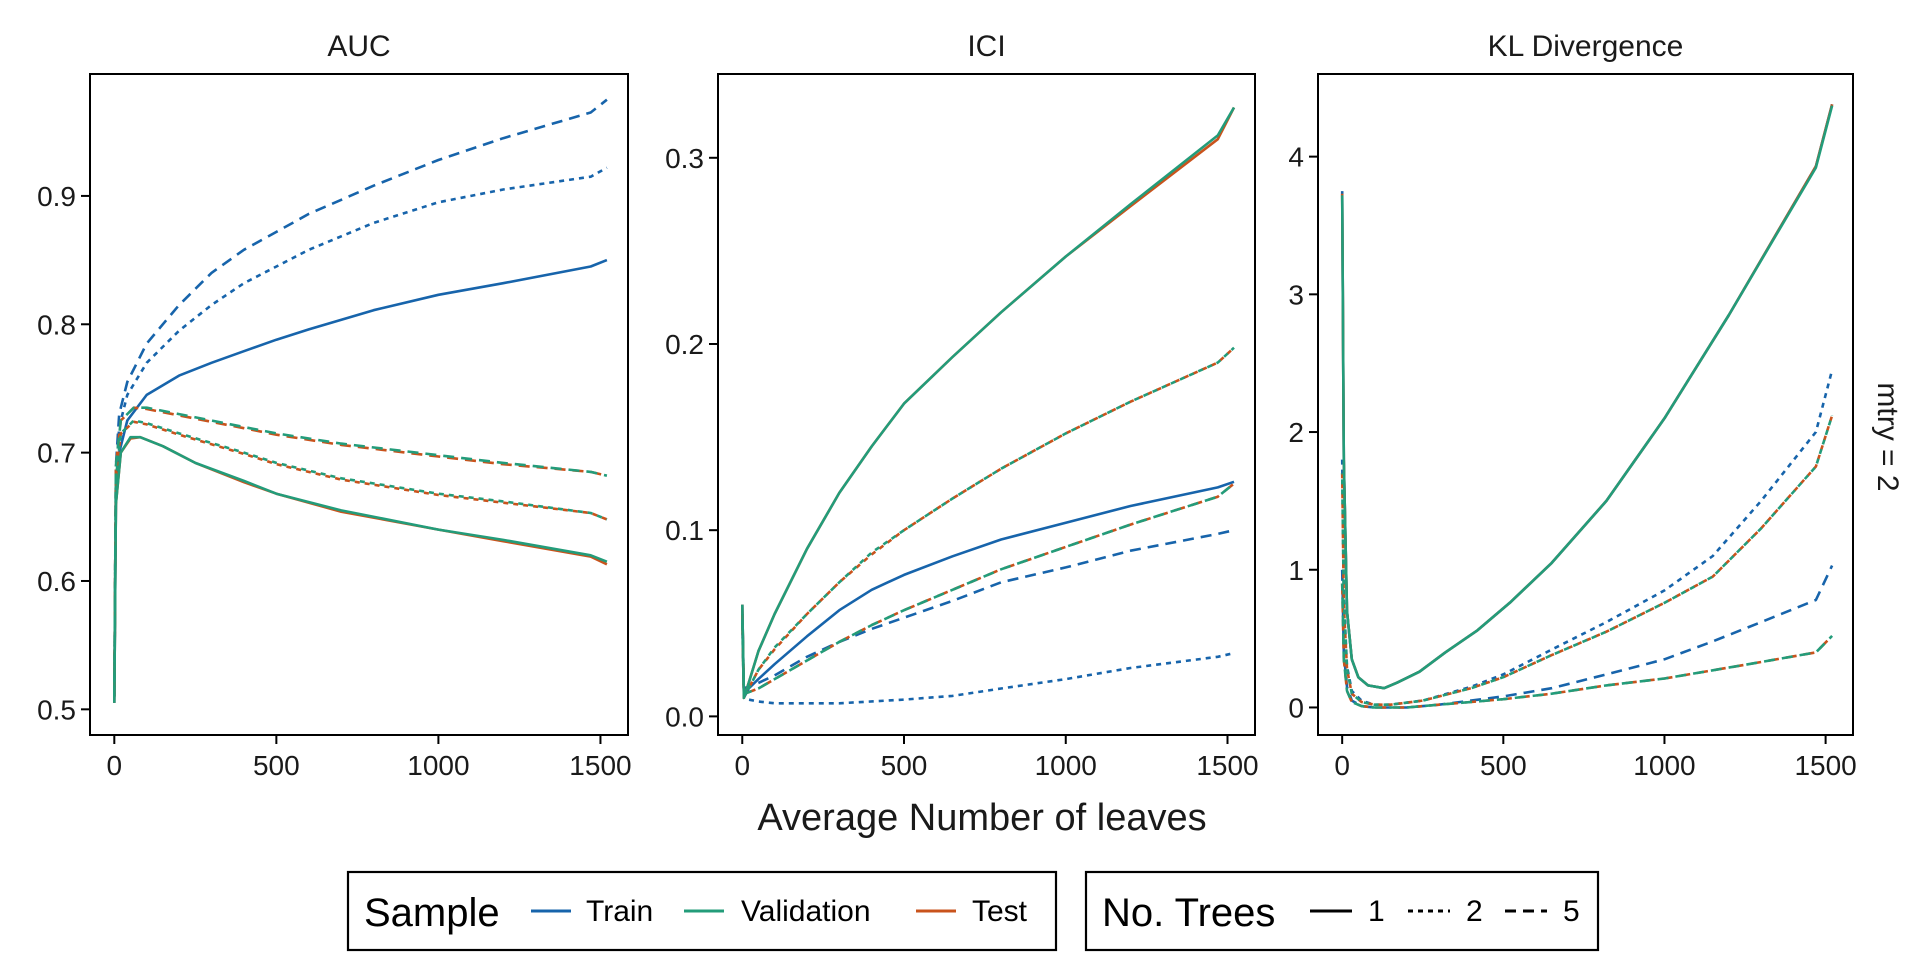 Image resolution: width=1920 pixels, height=960 pixels. Describe the element at coordinates (1000, 911) in the screenshot. I see `legend-label-test: Test` at that location.